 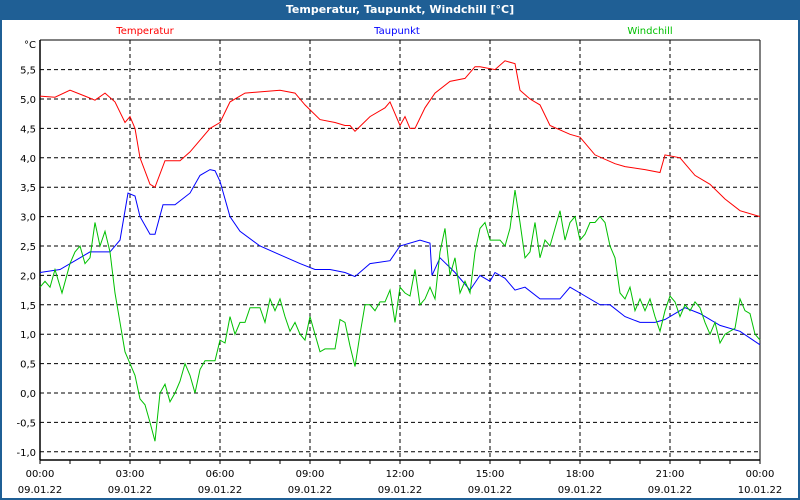 I want to click on y-tick-label: 4,0, so click(x=28, y=159).